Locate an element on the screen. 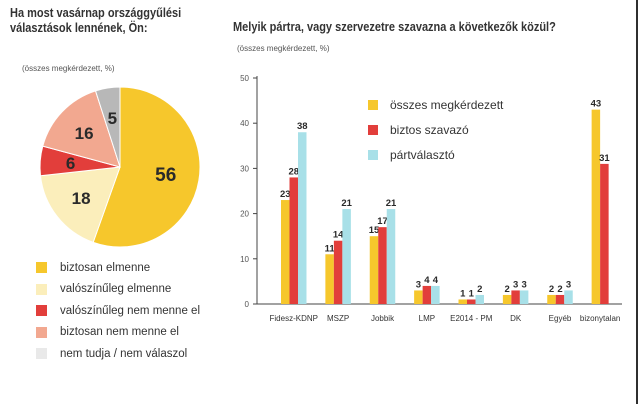 This screenshot has width=644, height=404. legend-label: biztosan elmenne is located at coordinates (105, 267).